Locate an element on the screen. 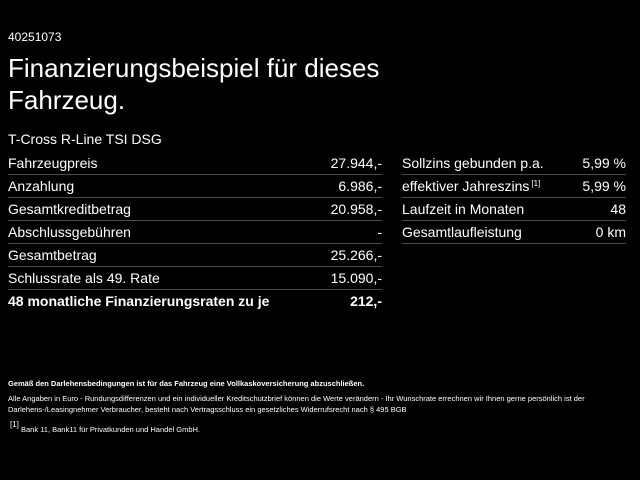 Image resolution: width=640 pixels, height=480 pixels. row-label-text: Schlussrate als 49. Rate is located at coordinates (84, 278).